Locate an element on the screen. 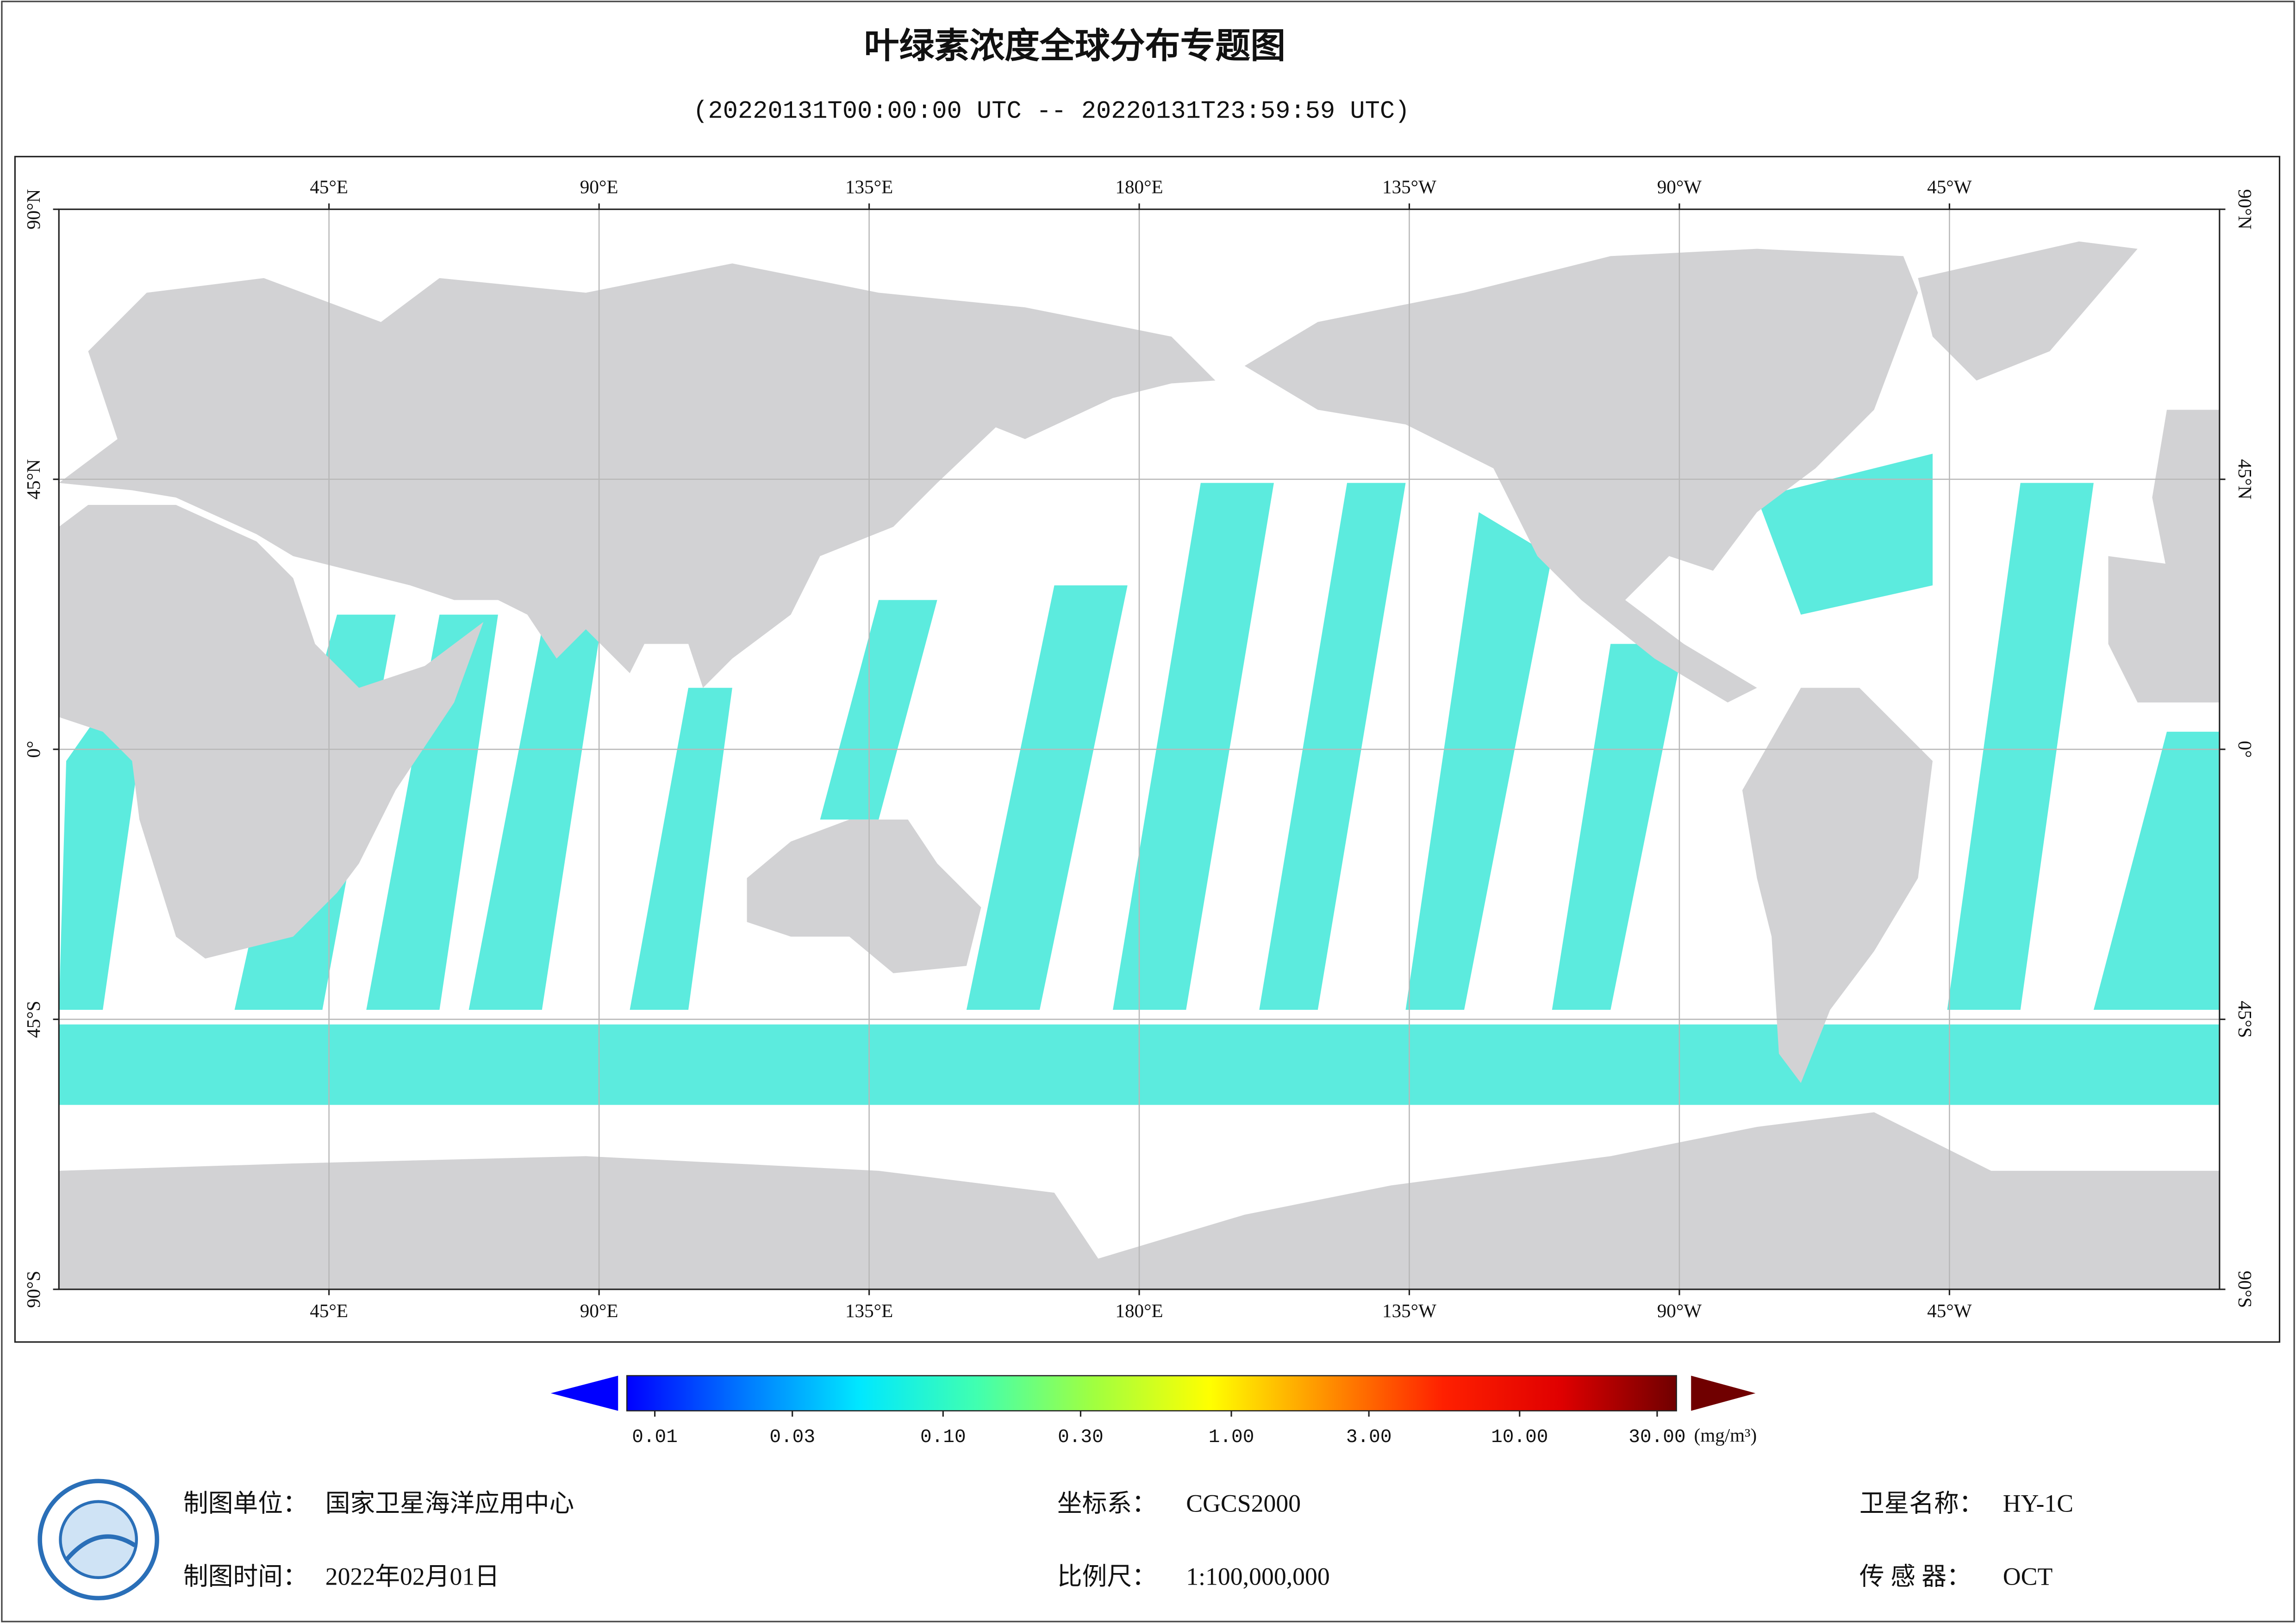  footer-value: OCT is located at coordinates (2028, 1576).